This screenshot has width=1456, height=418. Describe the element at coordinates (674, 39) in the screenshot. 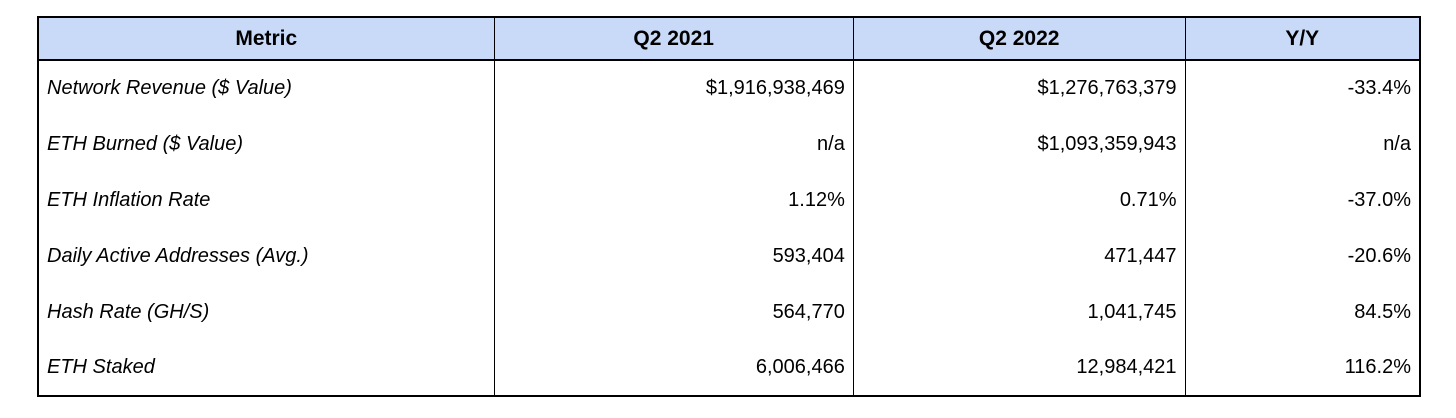

I see `column-header-q2-2021: Q2 2021` at that location.